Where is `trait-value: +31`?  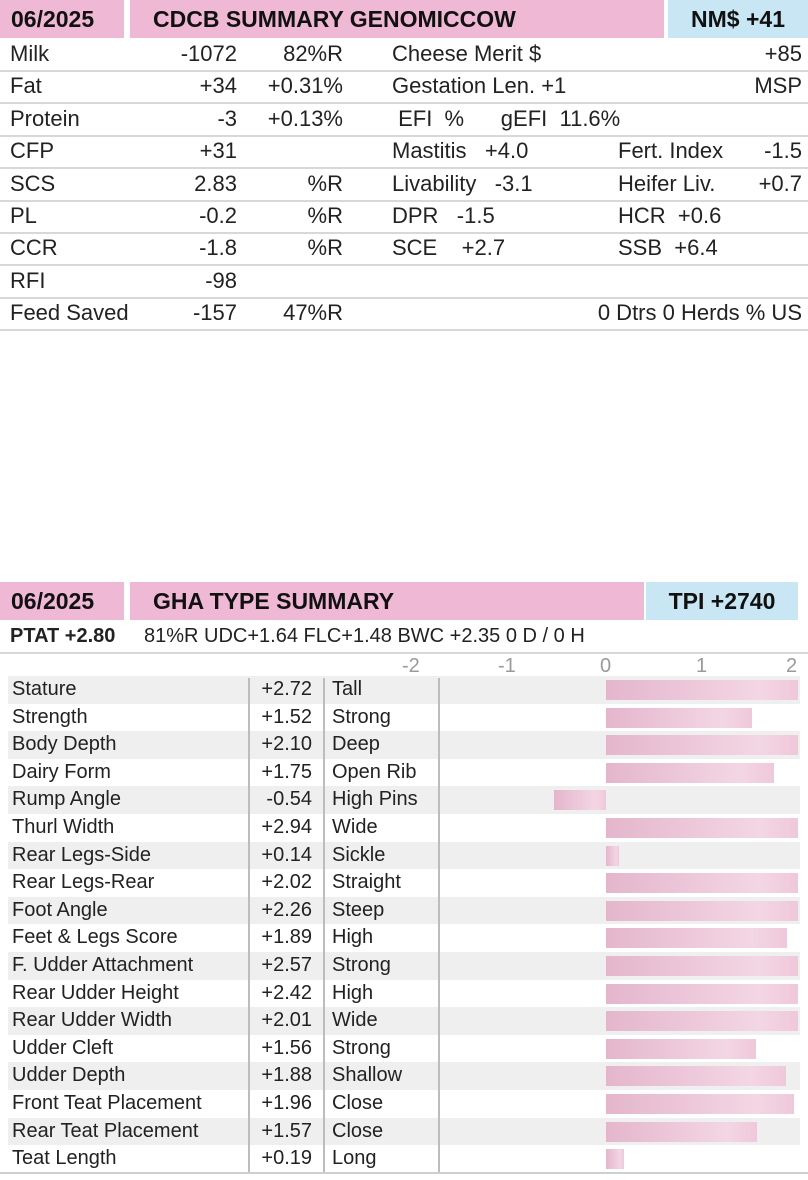 trait-value: +31 is located at coordinates (218, 151).